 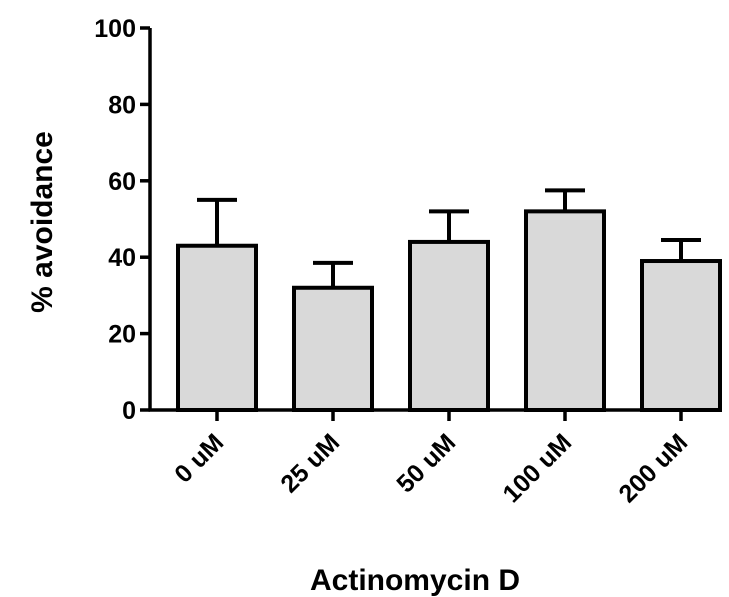 I want to click on y-axis: 0 20 40 60 80 100, so click(x=123, y=220).